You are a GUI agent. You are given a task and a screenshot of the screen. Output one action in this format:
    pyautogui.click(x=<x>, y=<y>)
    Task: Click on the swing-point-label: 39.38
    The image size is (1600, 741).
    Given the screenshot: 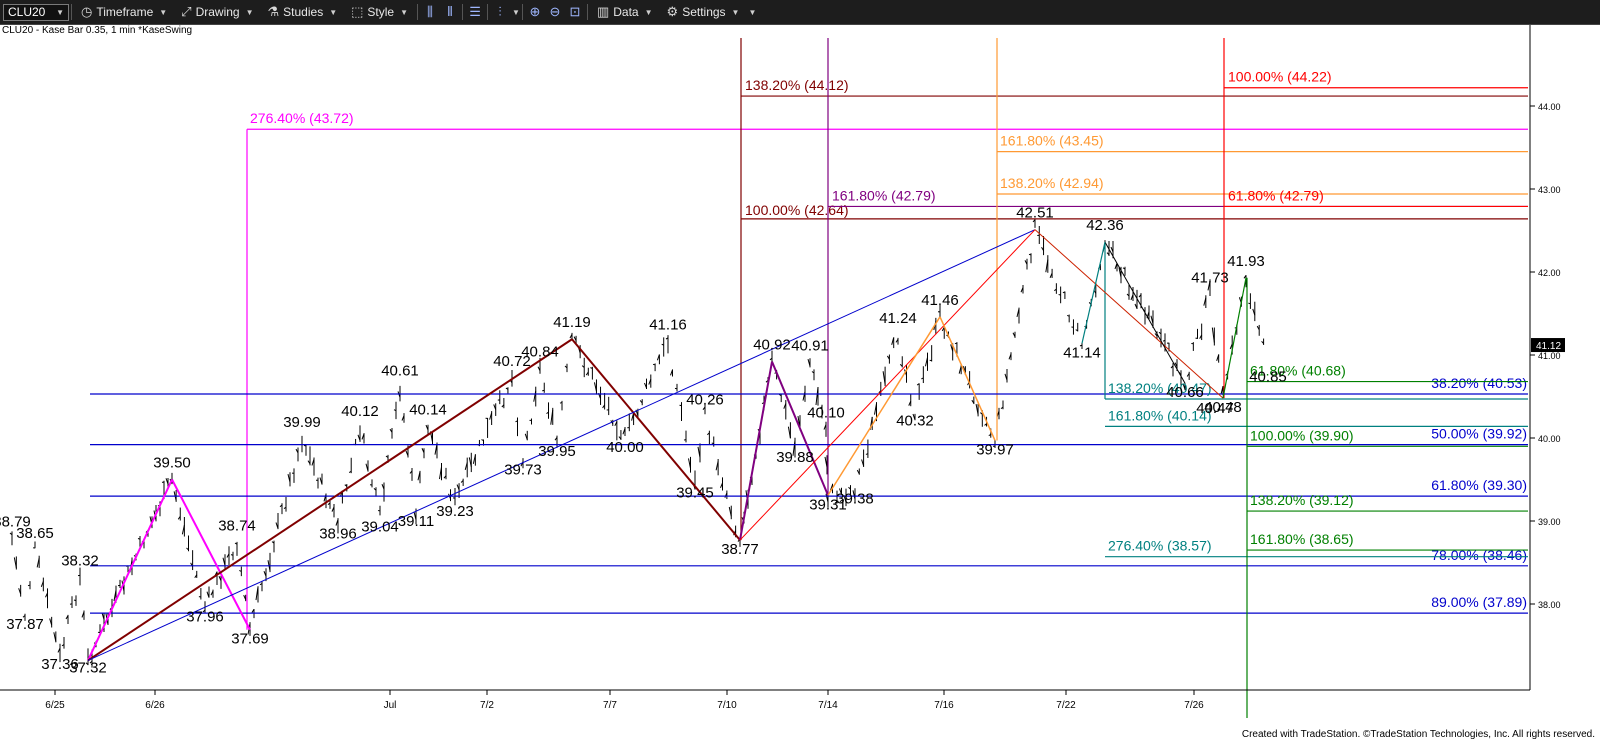 What is the action you would take?
    pyautogui.click(x=855, y=498)
    